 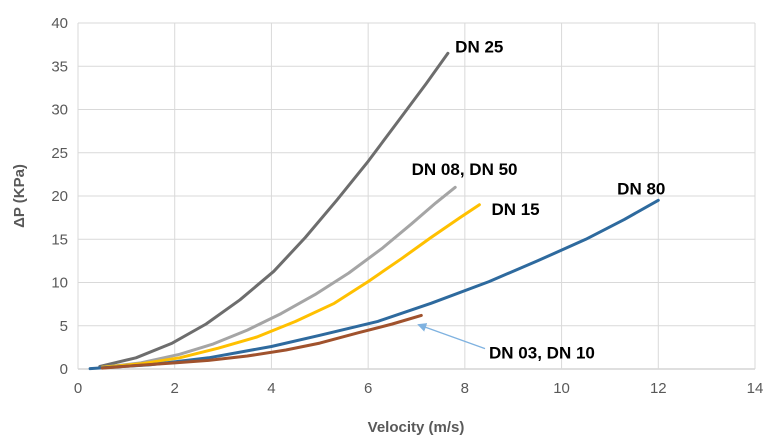 What do you see at coordinates (59, 283) in the screenshot?
I see `y-tick-label: 10` at bounding box center [59, 283].